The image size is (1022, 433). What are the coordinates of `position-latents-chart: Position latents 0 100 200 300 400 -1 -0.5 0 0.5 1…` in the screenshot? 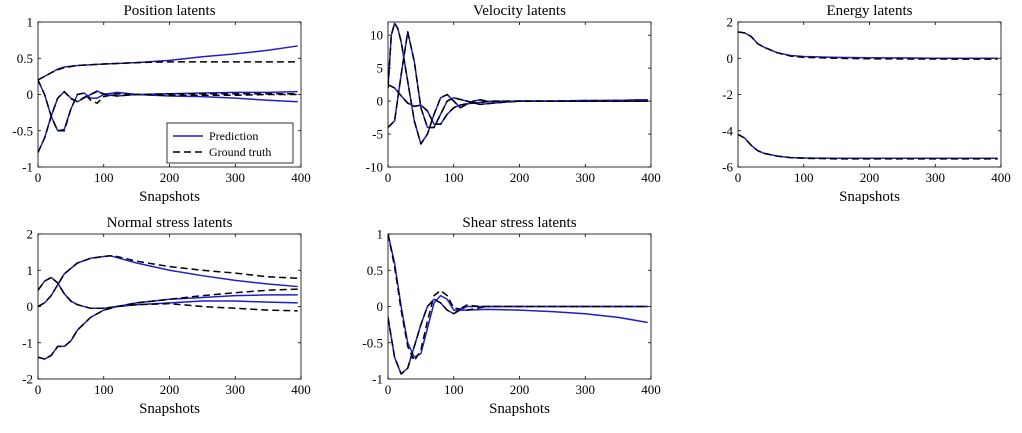 It's located at (161, 104).